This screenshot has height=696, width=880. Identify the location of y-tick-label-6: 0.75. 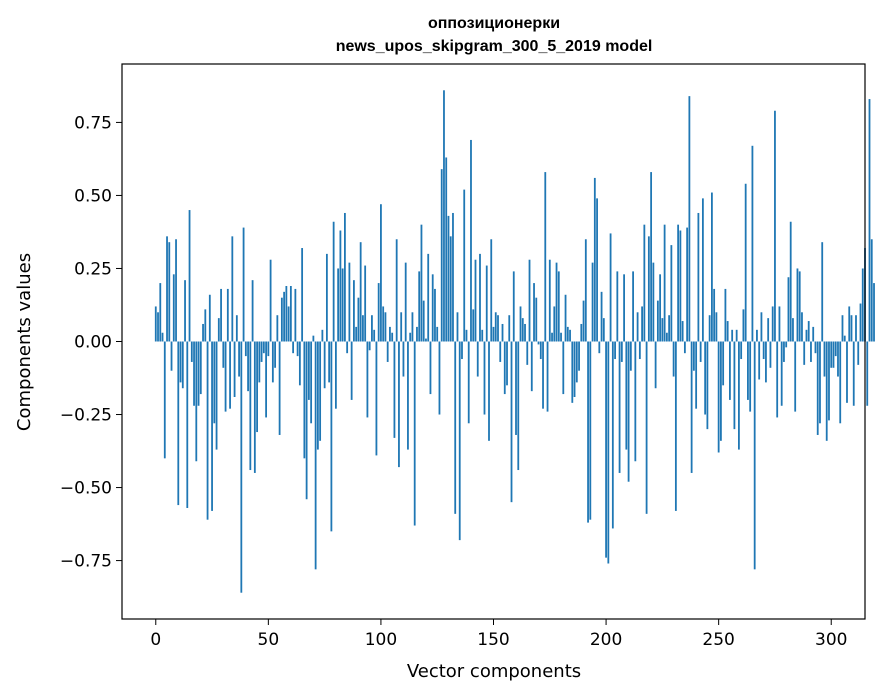
(93, 123).